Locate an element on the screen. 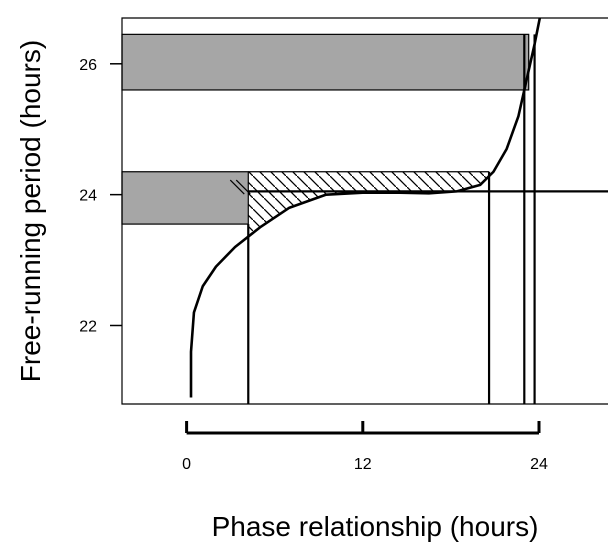 This screenshot has width=608, height=549. x-axis-label: Phase relationship (hours) is located at coordinates (375, 526).